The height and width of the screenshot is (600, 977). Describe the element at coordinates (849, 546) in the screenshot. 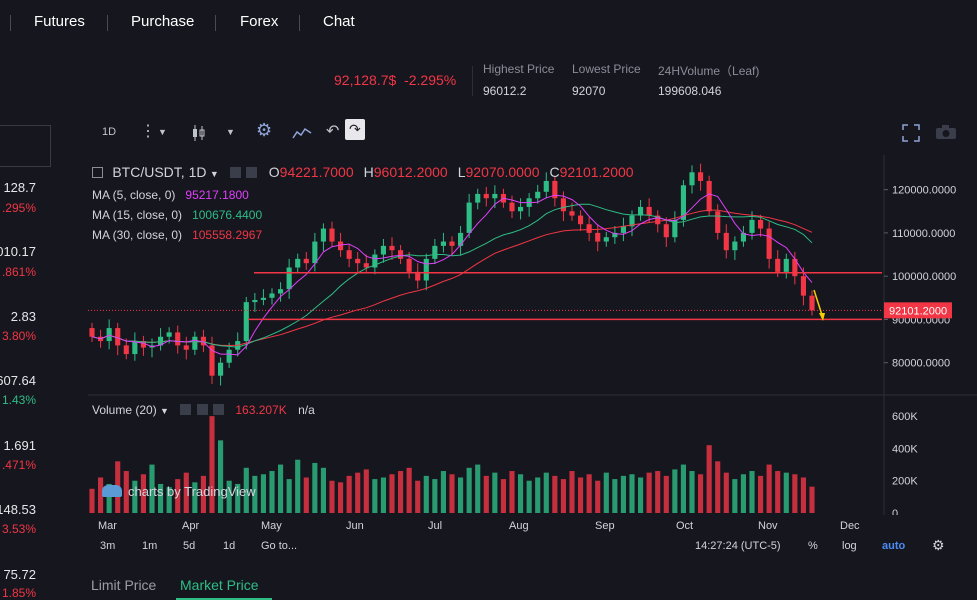

I see `log-toggle: log` at that location.